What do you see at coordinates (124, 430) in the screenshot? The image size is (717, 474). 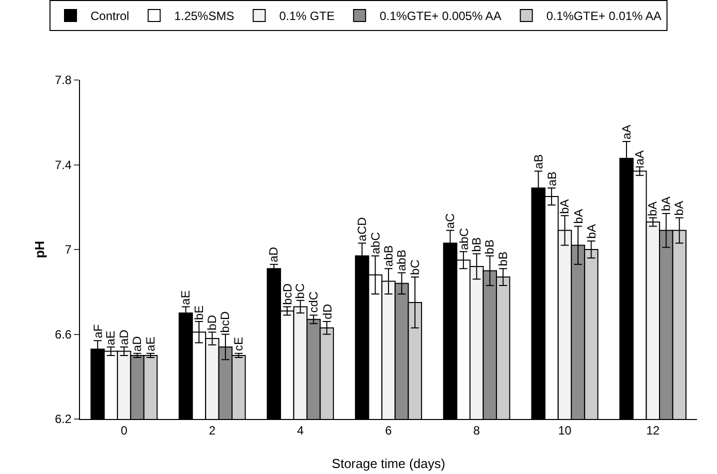 I see `x-tick-label: 0` at bounding box center [124, 430].